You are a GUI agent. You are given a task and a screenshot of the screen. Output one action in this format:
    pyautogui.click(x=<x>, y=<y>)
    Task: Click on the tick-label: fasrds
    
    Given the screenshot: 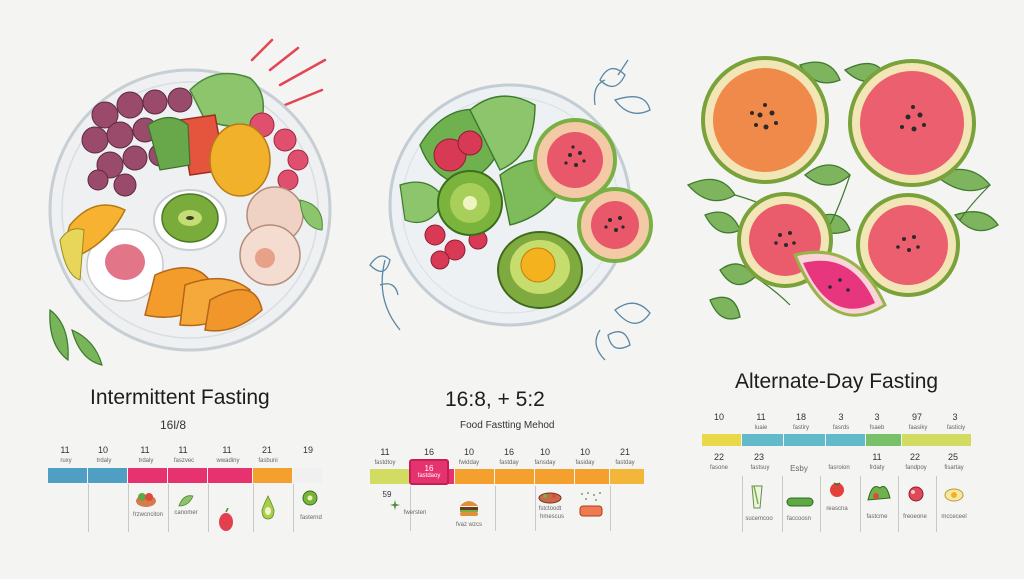 What is the action you would take?
    pyautogui.click(x=841, y=428)
    